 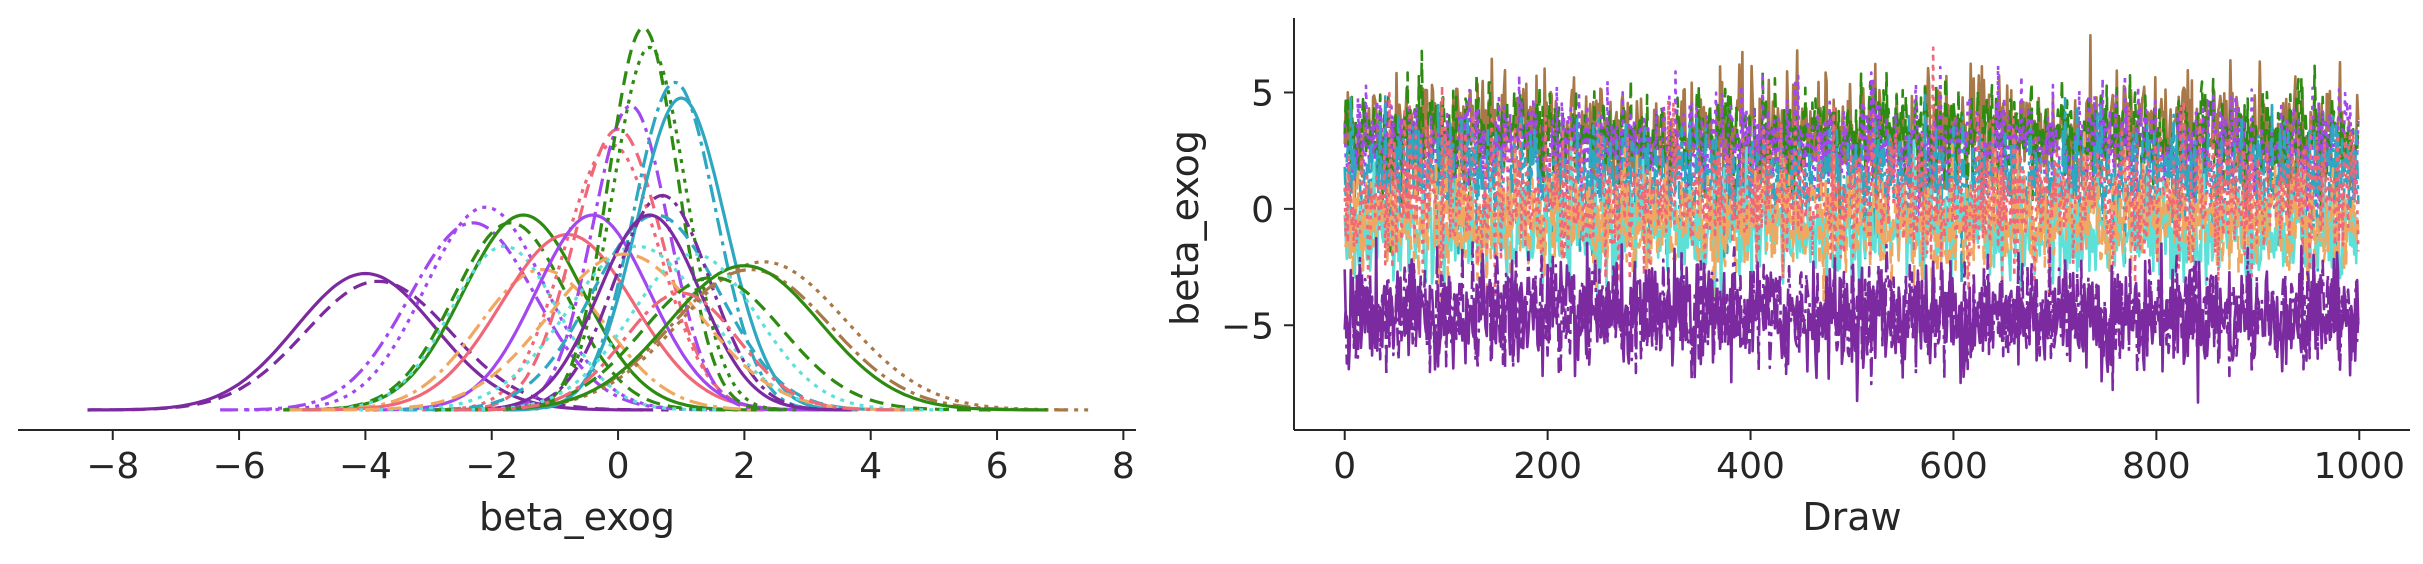 I want to click on trace-x-tick-label: 0, so click(x=1344, y=466).